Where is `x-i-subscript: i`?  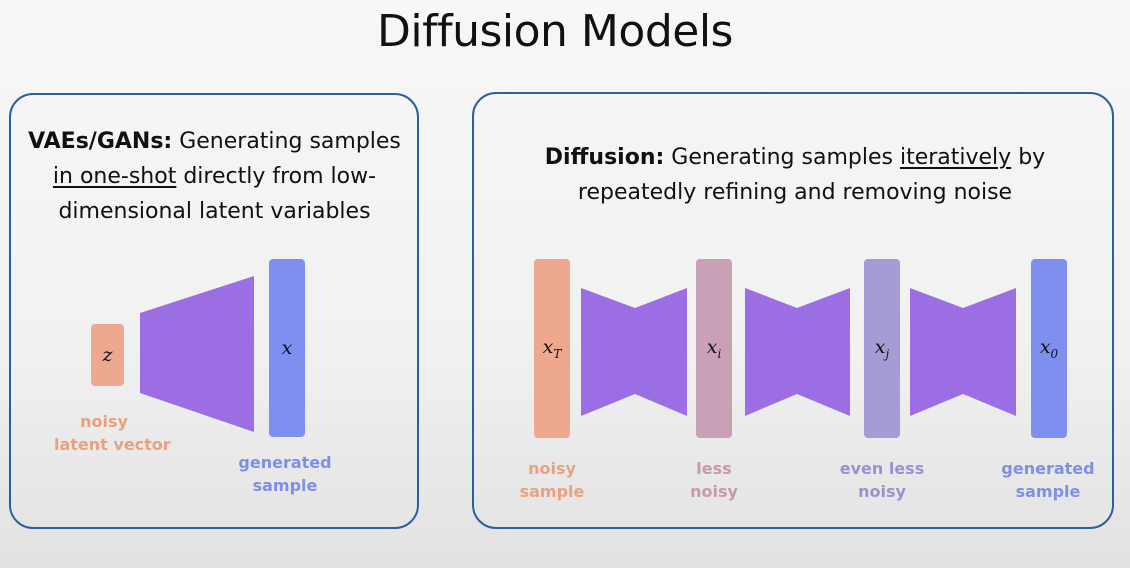 x-i-subscript: i is located at coordinates (719, 353).